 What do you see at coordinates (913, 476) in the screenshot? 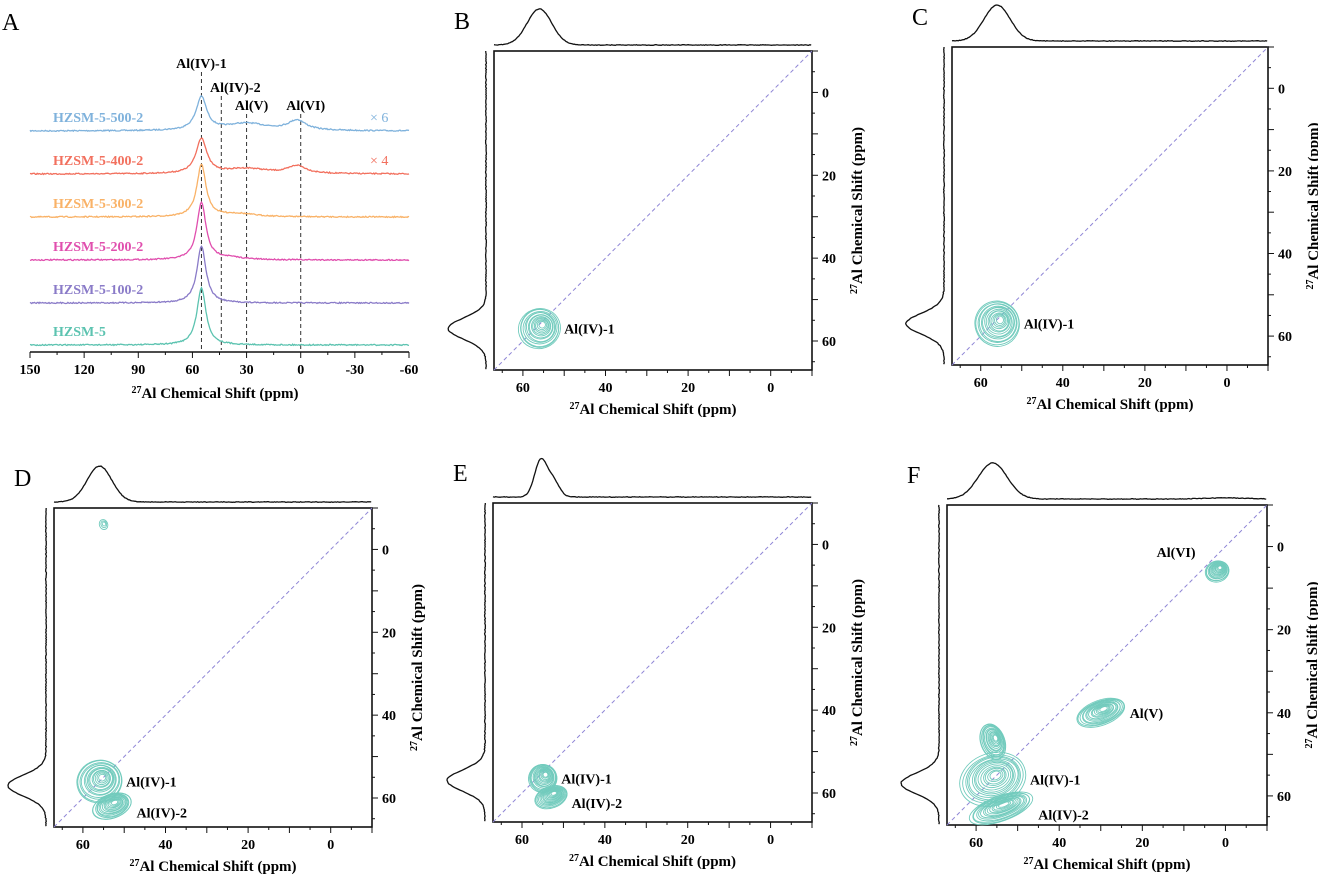
I see `panel-letter: F` at bounding box center [913, 476].